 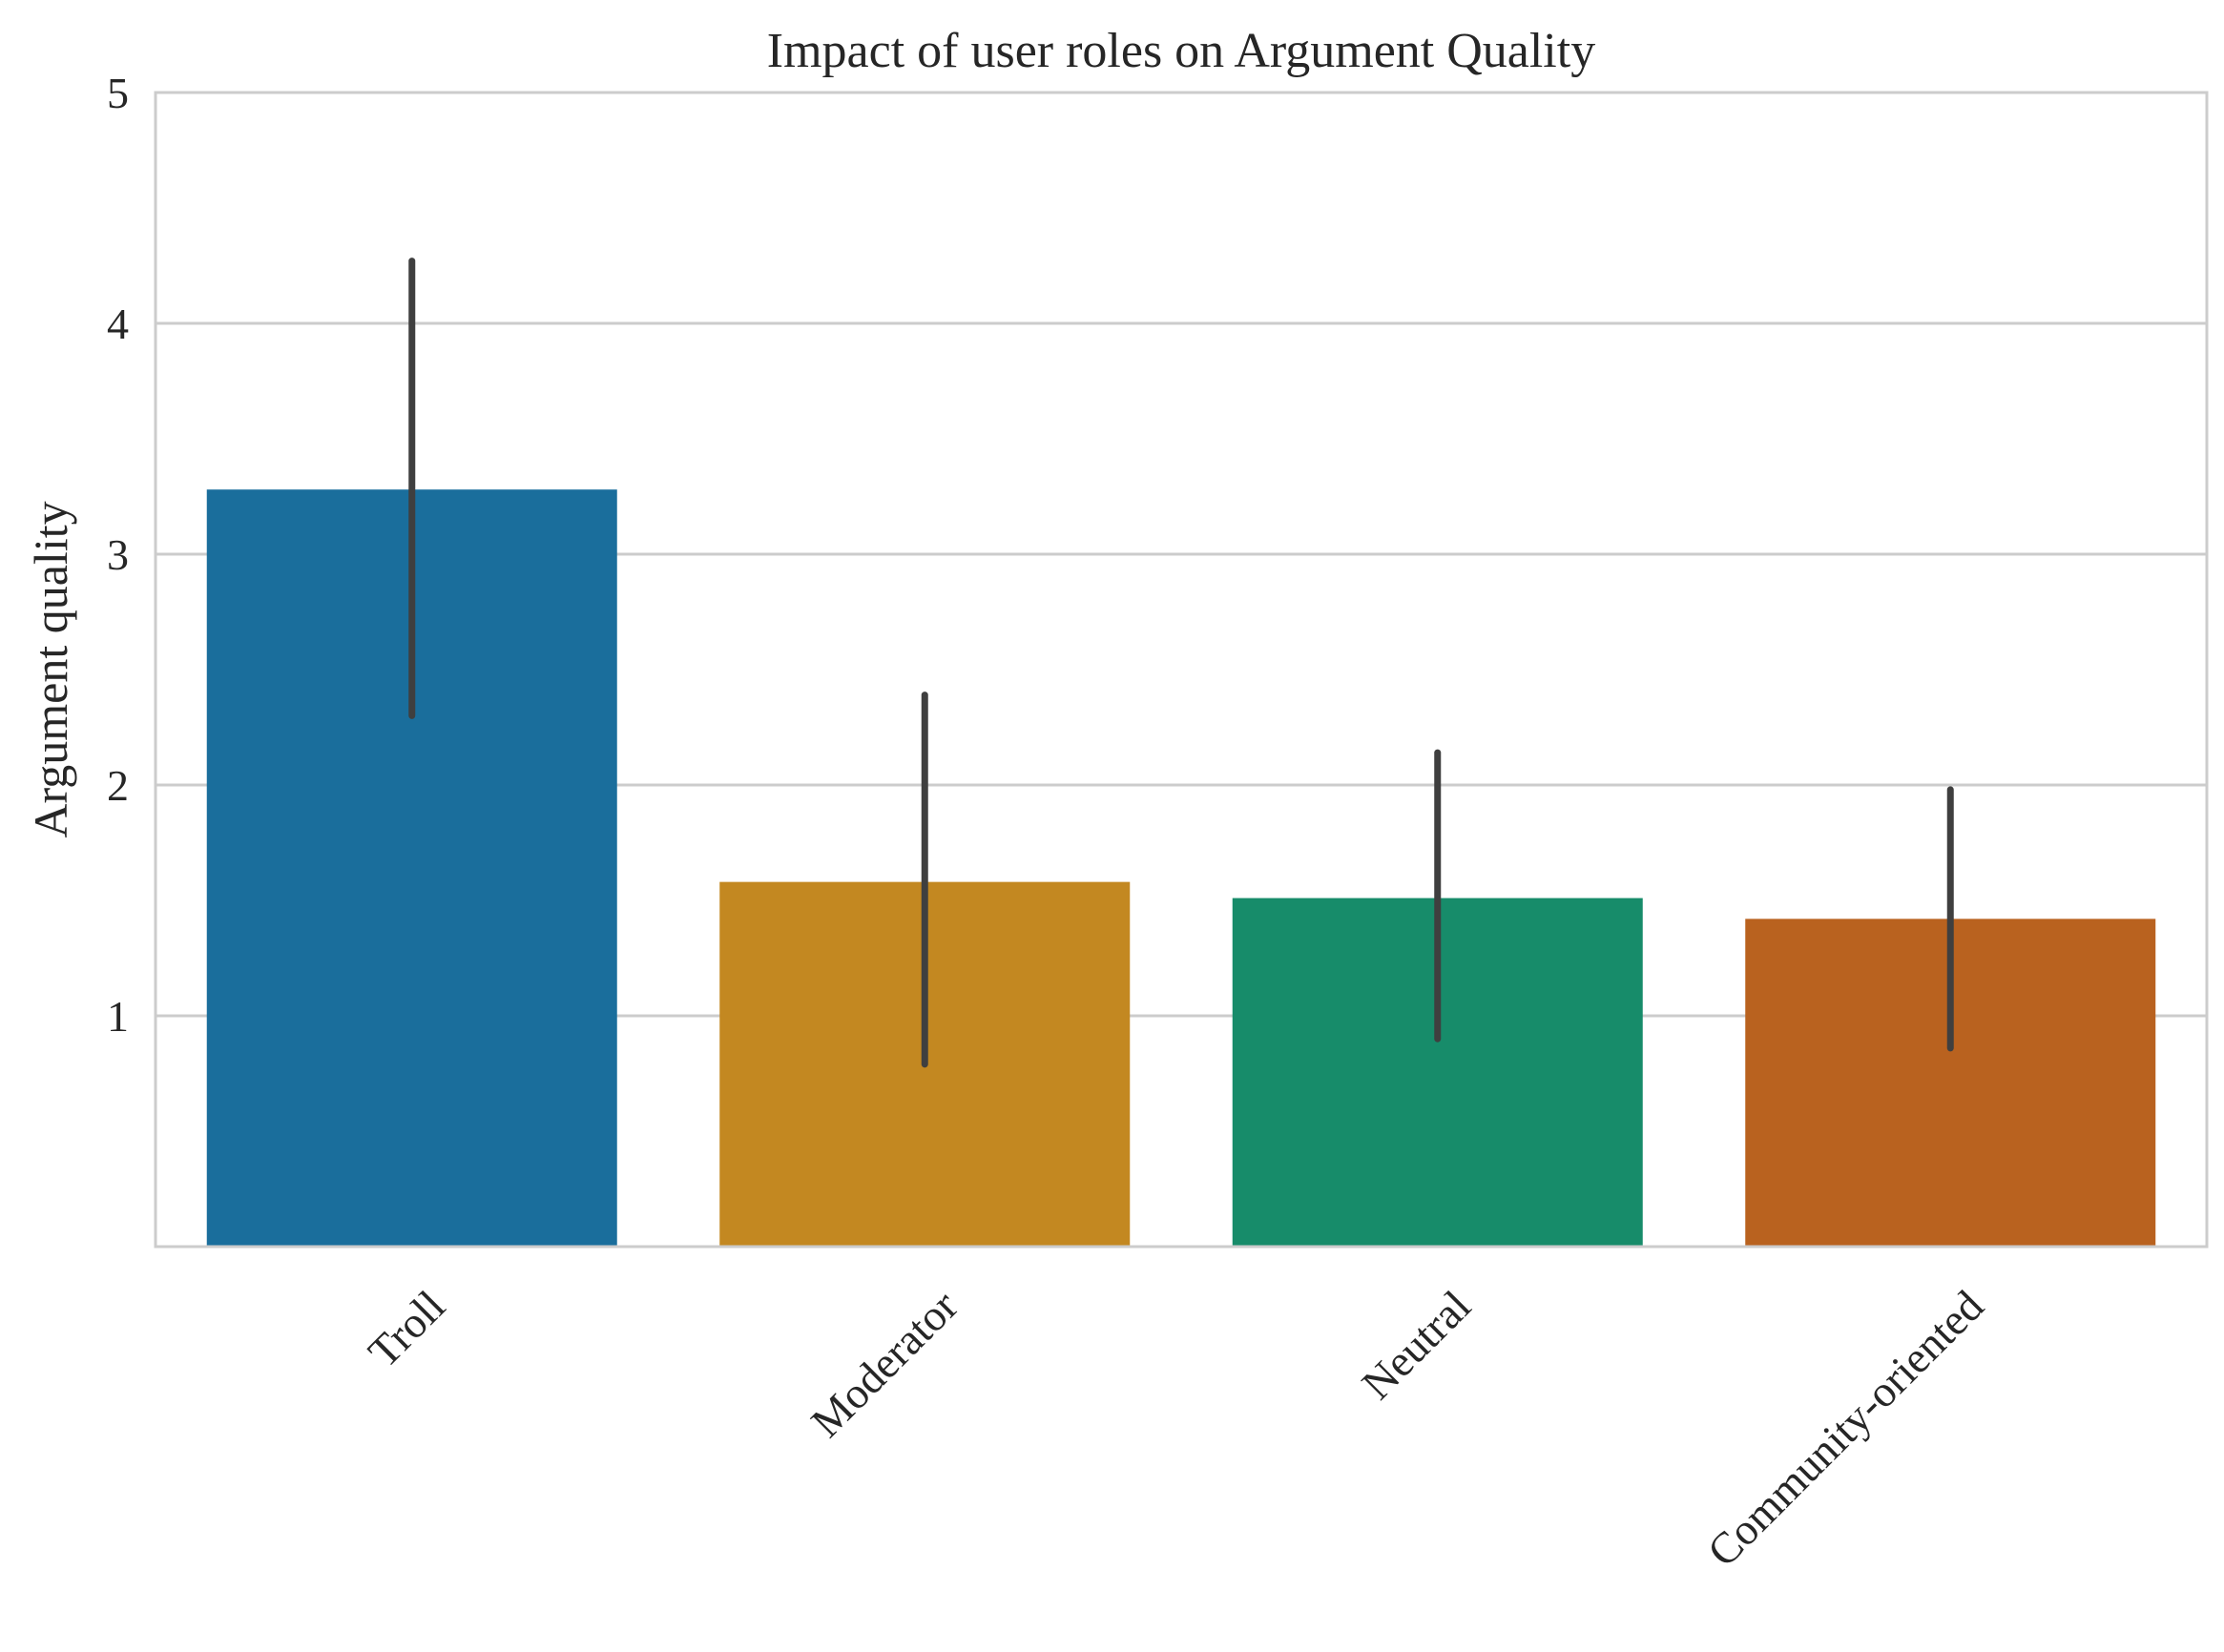 I want to click on y-tick-label: 1, so click(x=118, y=1017).